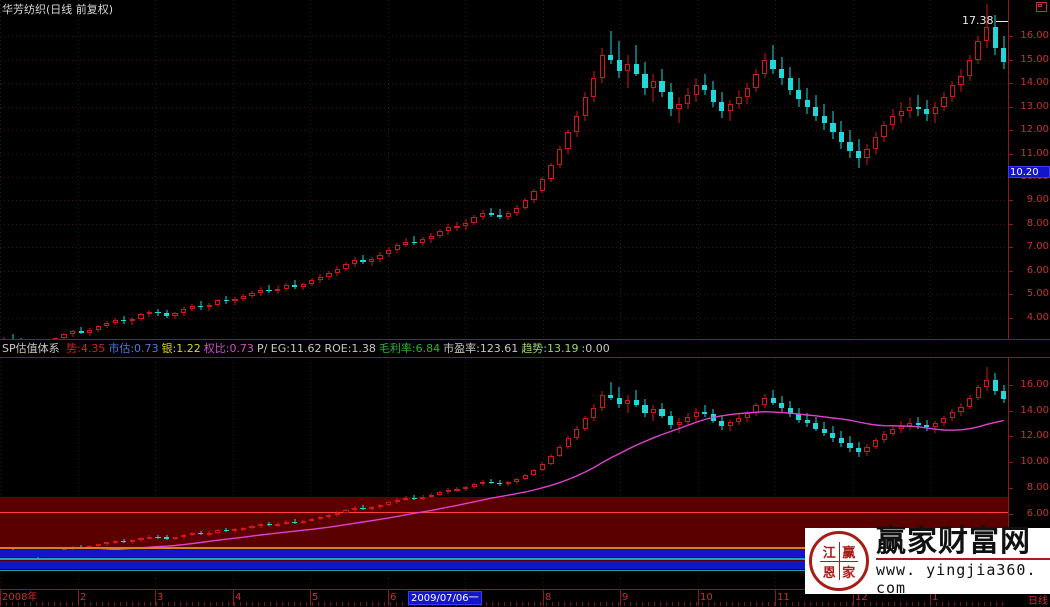 Image resolution: width=1050 pixels, height=607 pixels. Describe the element at coordinates (1037, 200) in the screenshot. I see `price-axis-label: 9.00` at that location.